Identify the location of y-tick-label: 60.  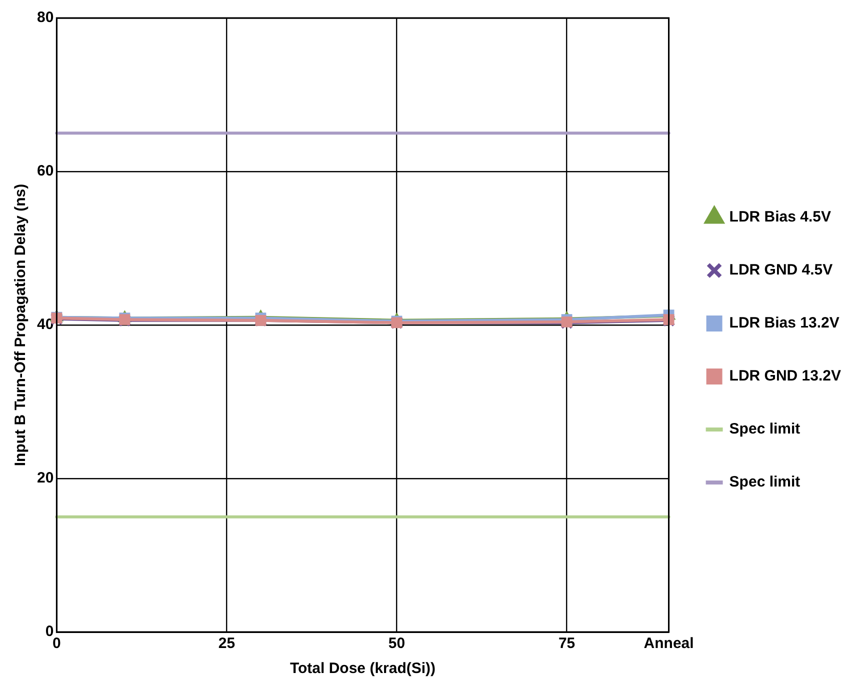
(45, 171).